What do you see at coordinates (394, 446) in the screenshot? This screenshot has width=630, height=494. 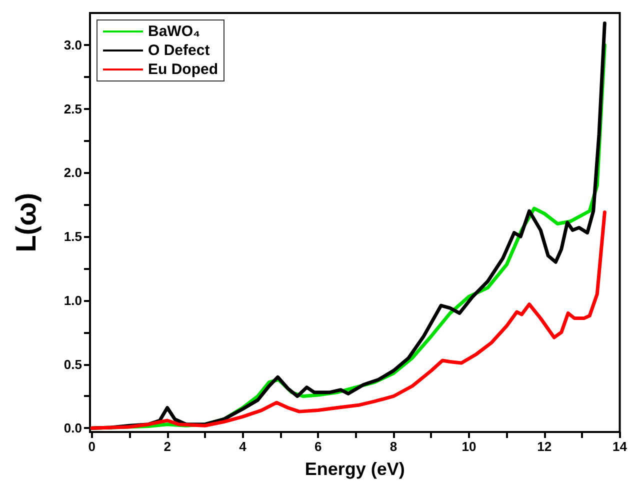 I see `x-tick-label: 8` at bounding box center [394, 446].